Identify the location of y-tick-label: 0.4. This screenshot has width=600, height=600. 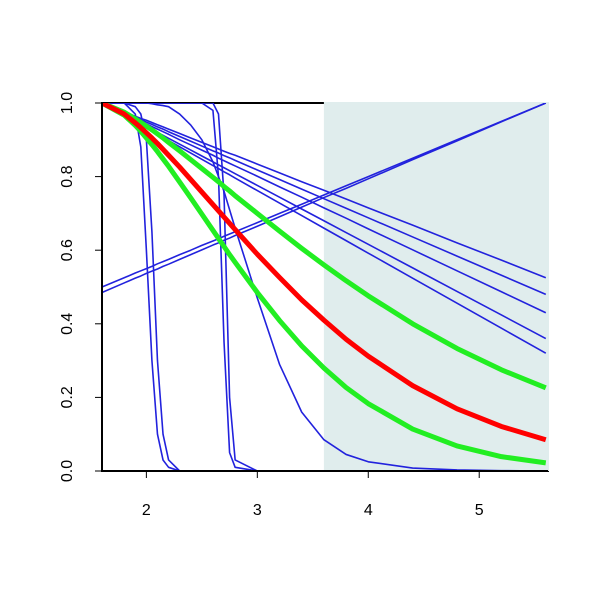
(67, 324).